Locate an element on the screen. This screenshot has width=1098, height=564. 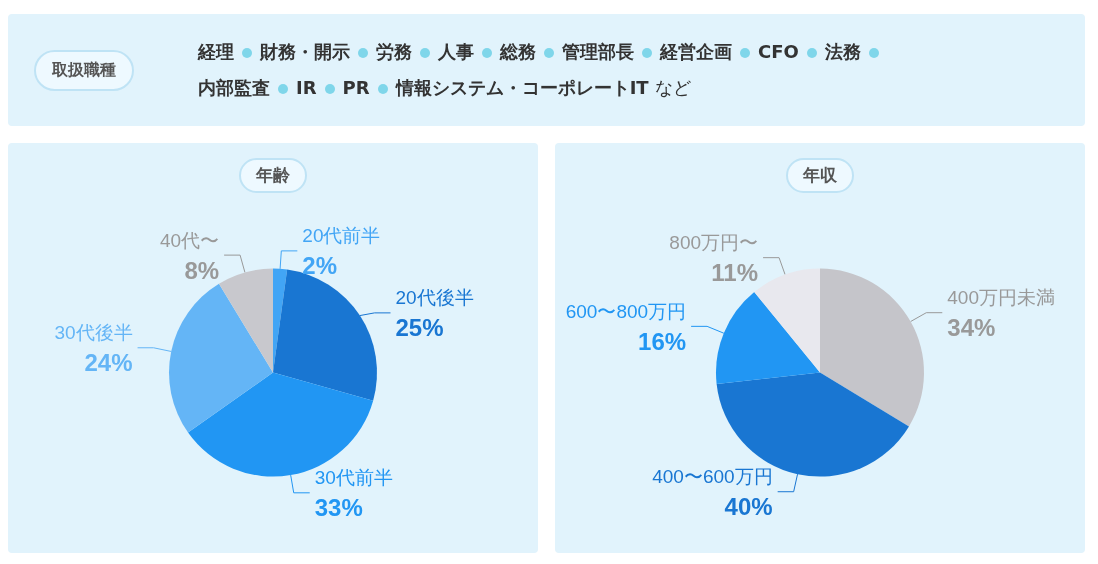
slice-label: 30代前半 is located at coordinates (353, 478).